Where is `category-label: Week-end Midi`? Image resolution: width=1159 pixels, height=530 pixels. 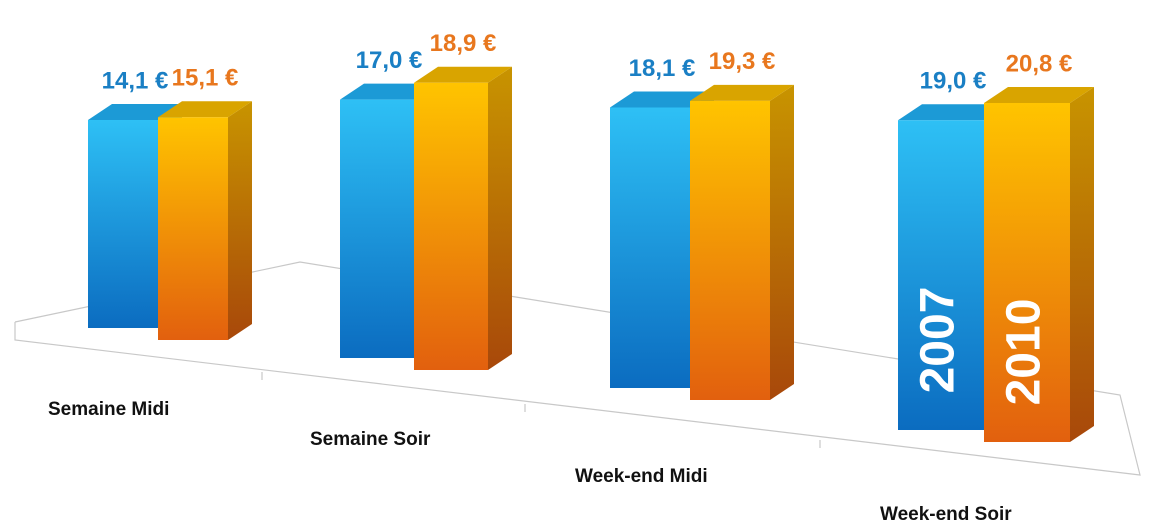 category-label: Week-end Midi is located at coordinates (641, 476).